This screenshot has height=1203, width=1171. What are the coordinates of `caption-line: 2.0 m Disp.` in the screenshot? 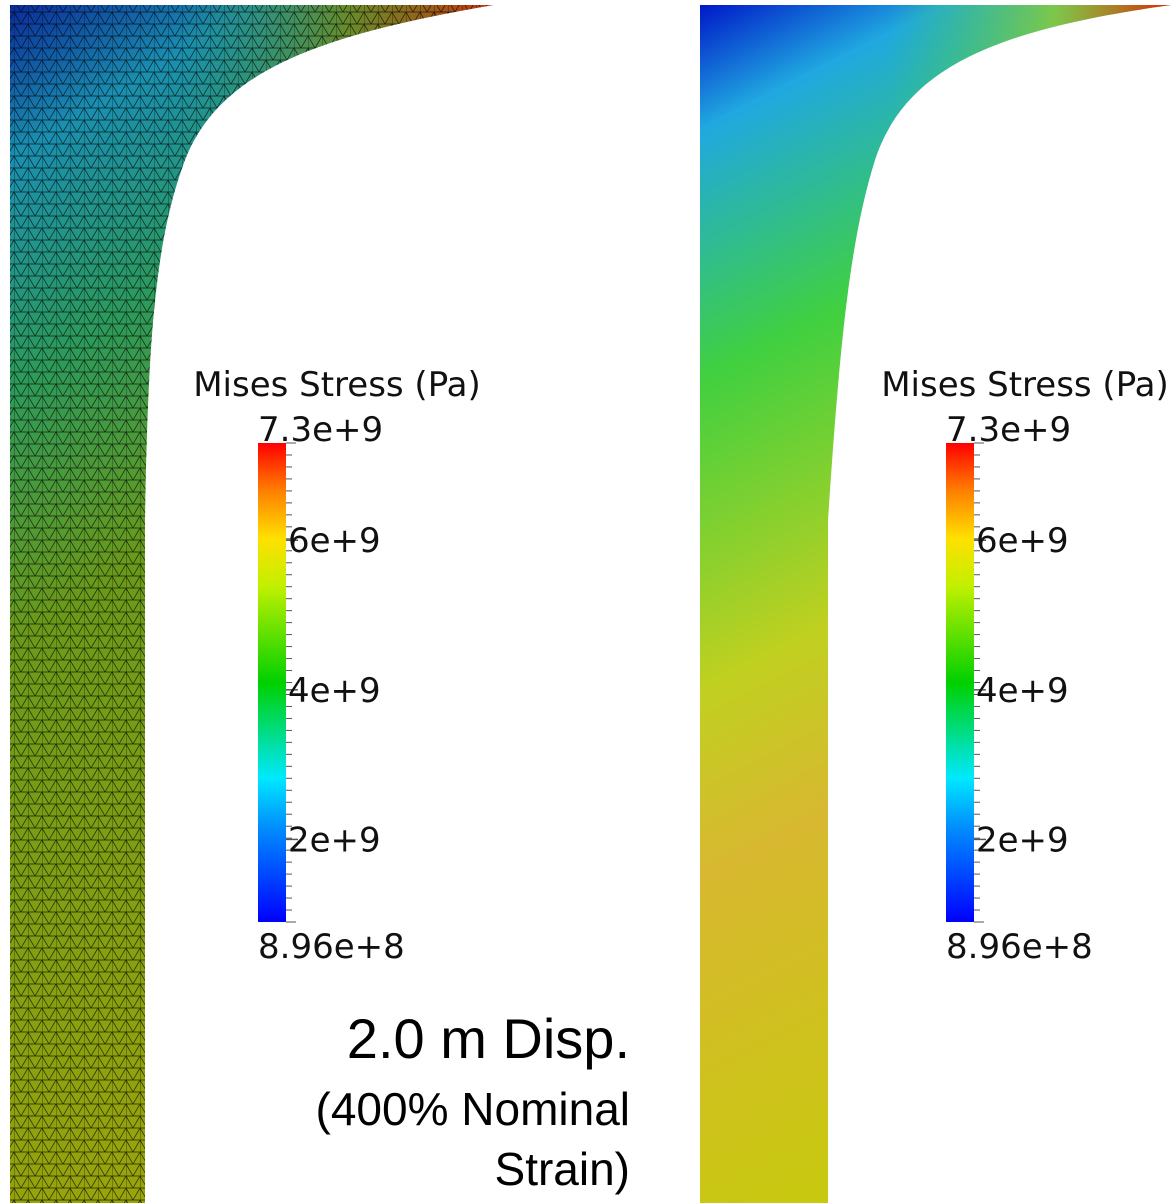 It's located at (488, 1038).